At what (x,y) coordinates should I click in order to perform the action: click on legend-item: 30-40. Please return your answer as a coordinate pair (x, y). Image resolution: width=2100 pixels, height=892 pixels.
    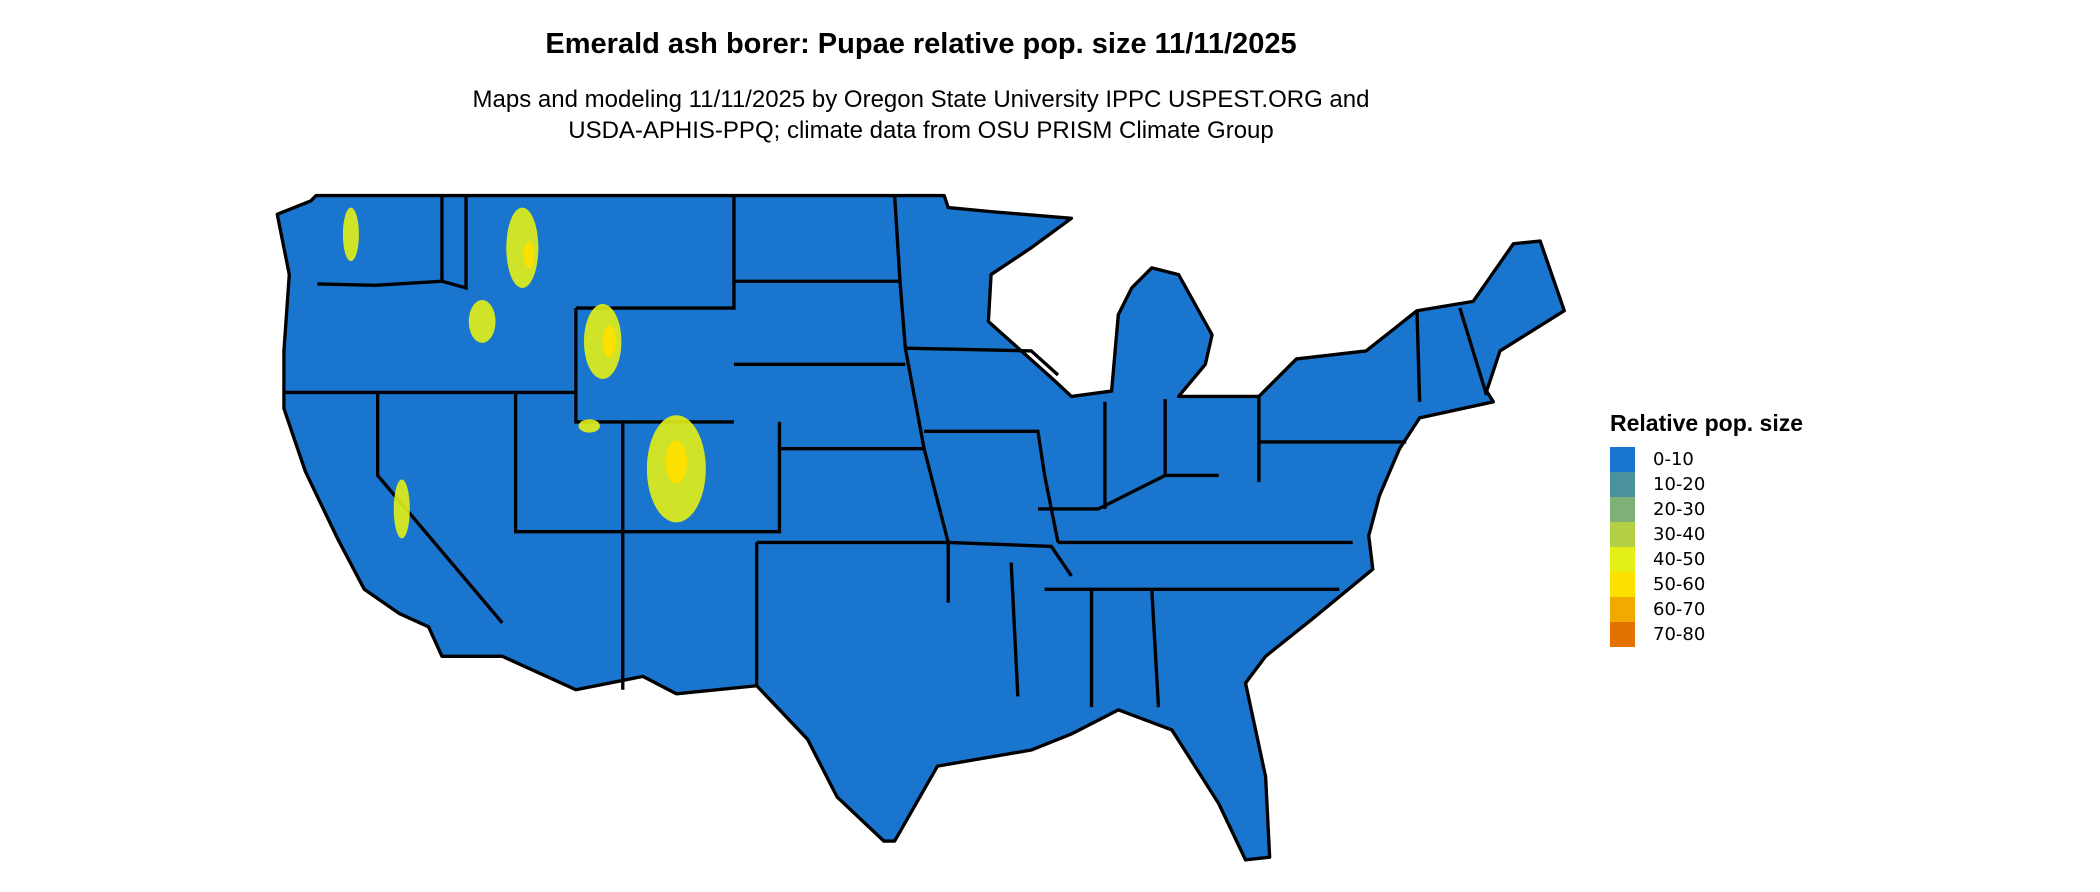
    Looking at the image, I should click on (1706, 534).